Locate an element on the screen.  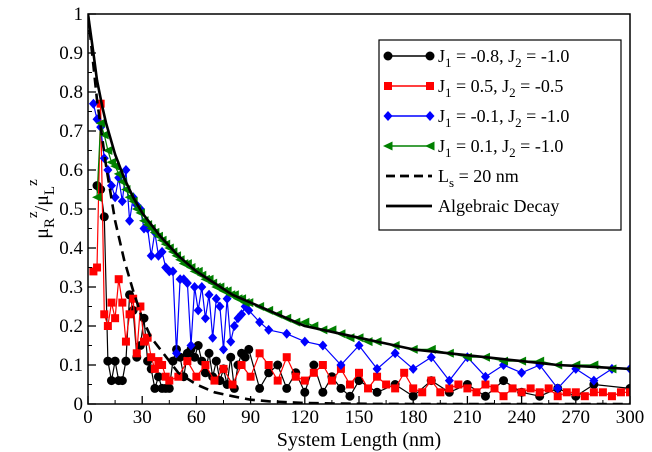
x-tick-label: 120 is located at coordinates (305, 417).